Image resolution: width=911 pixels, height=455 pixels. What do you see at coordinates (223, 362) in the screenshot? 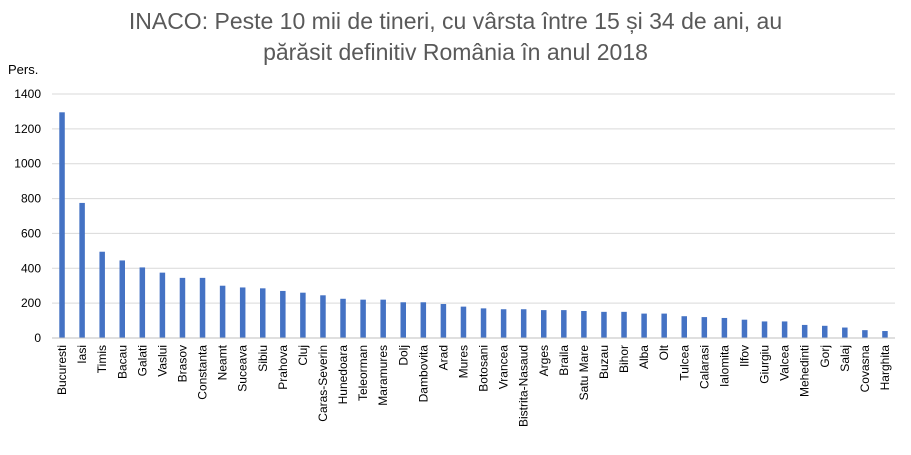
I see `x-tick-label: Neamt` at bounding box center [223, 362].